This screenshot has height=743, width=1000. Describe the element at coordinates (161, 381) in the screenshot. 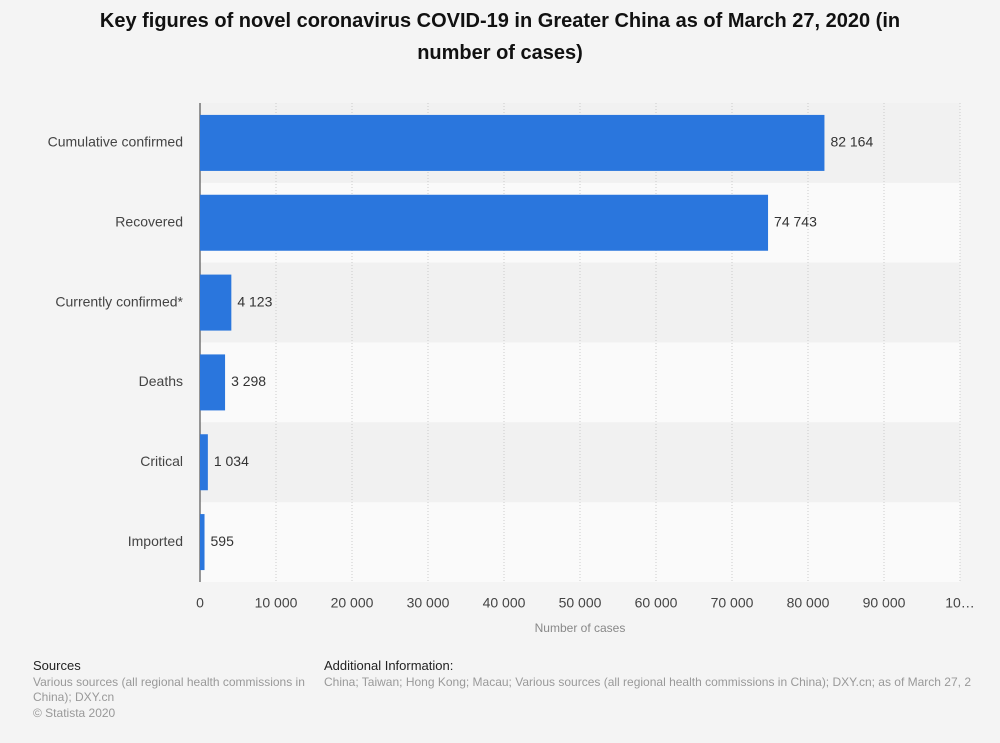

I see `y-tick-label: Deaths` at that location.